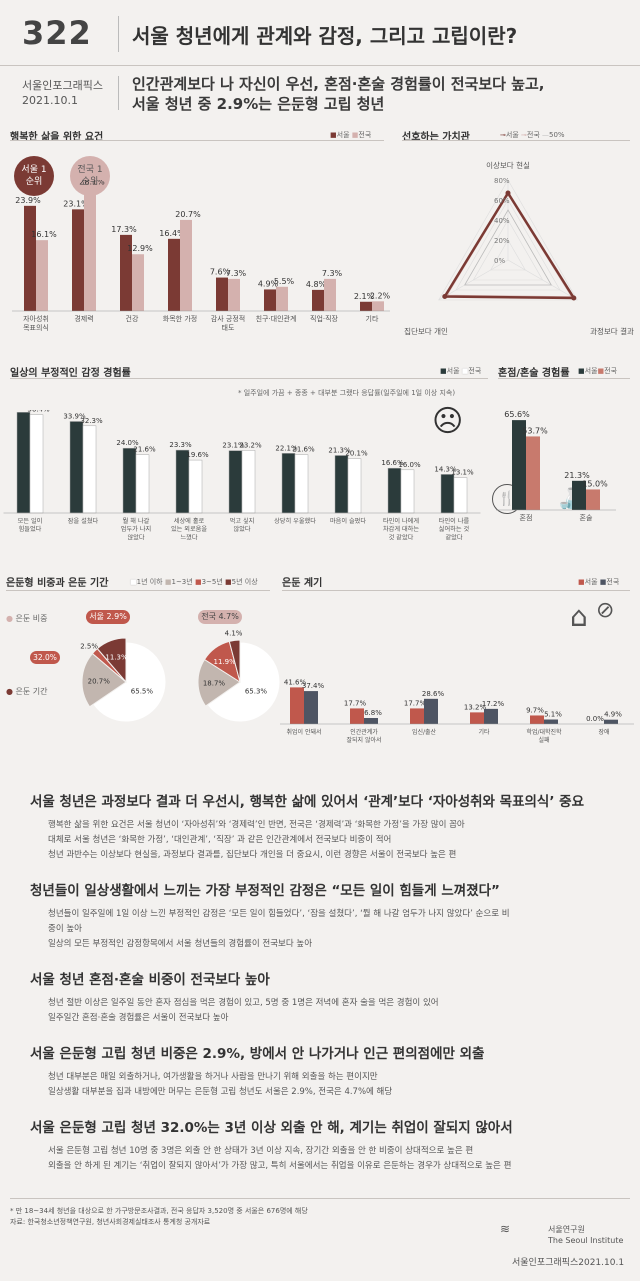 The height and width of the screenshot is (1281, 640). Describe the element at coordinates (502, 241) in the screenshot. I see `radar-tick: 20%` at that location.